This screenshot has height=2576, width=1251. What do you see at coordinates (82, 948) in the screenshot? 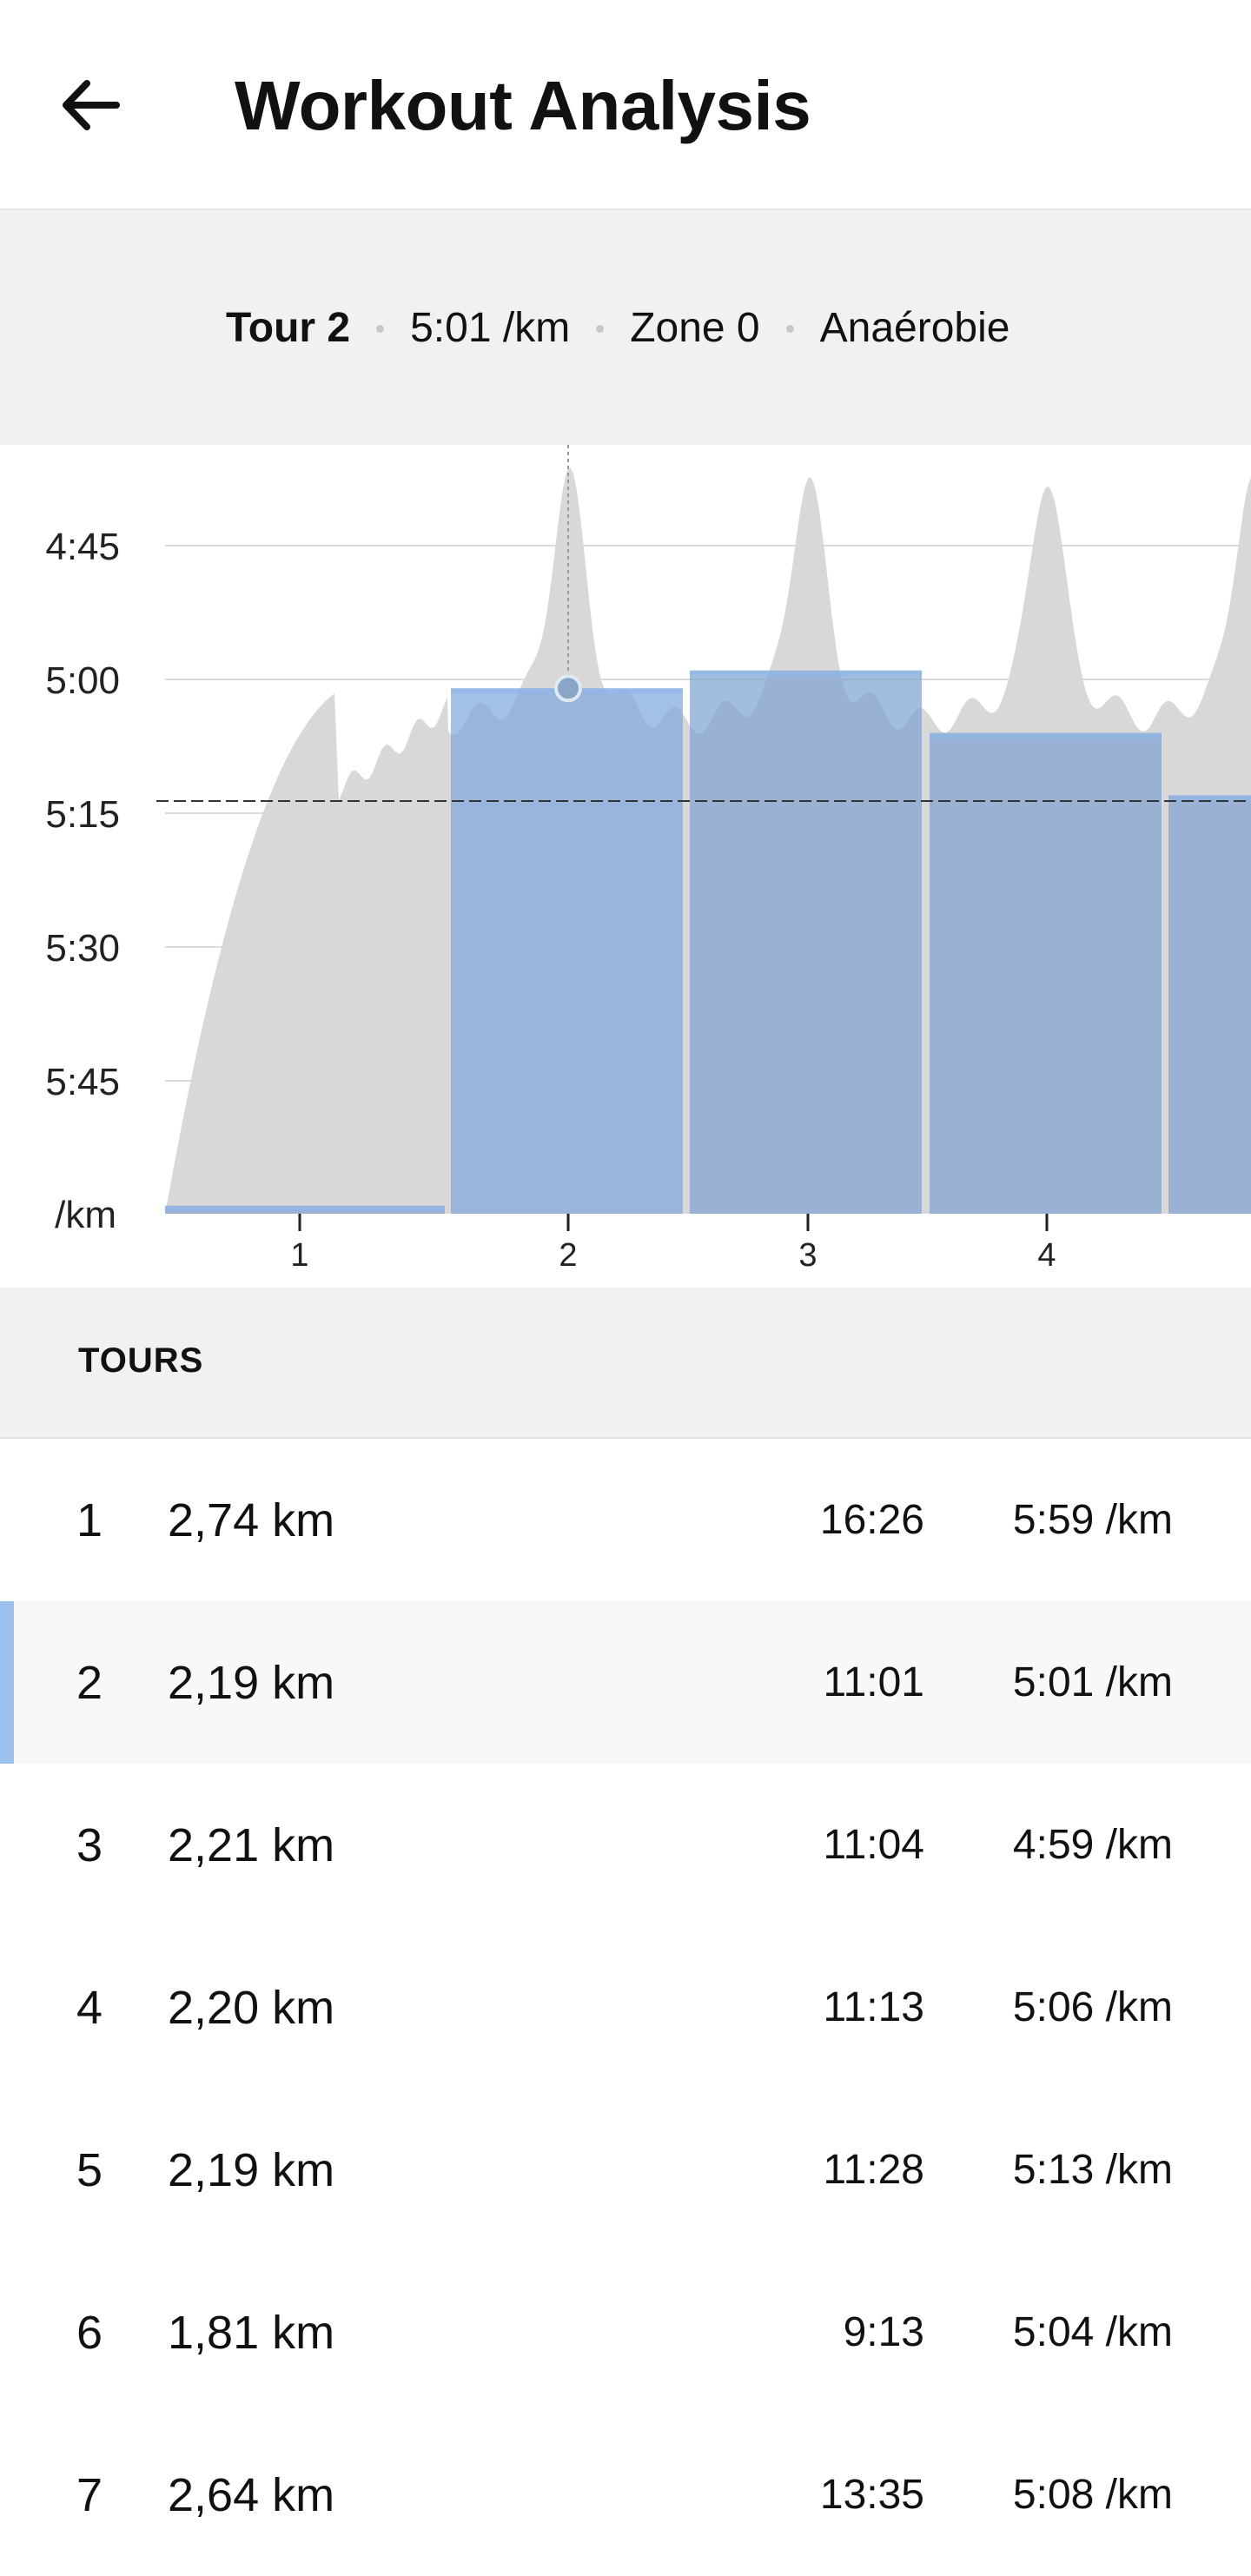
I see `y-tick-label: 5:30` at bounding box center [82, 948].